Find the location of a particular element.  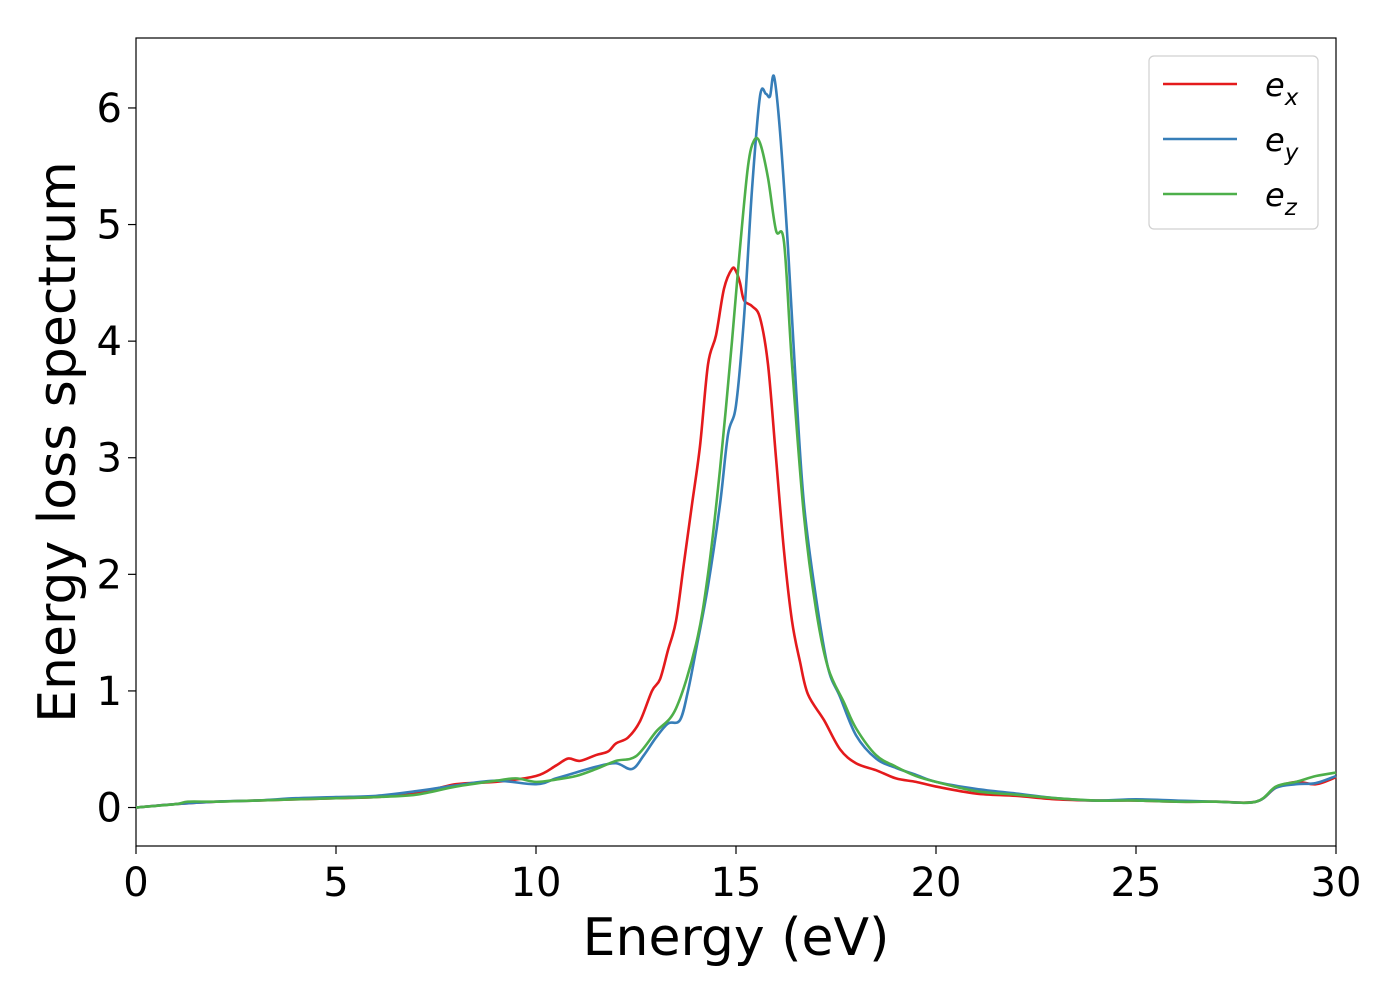

y-axis-ticks: 0 1 2 3 4 5 6 is located at coordinates (116, 459).